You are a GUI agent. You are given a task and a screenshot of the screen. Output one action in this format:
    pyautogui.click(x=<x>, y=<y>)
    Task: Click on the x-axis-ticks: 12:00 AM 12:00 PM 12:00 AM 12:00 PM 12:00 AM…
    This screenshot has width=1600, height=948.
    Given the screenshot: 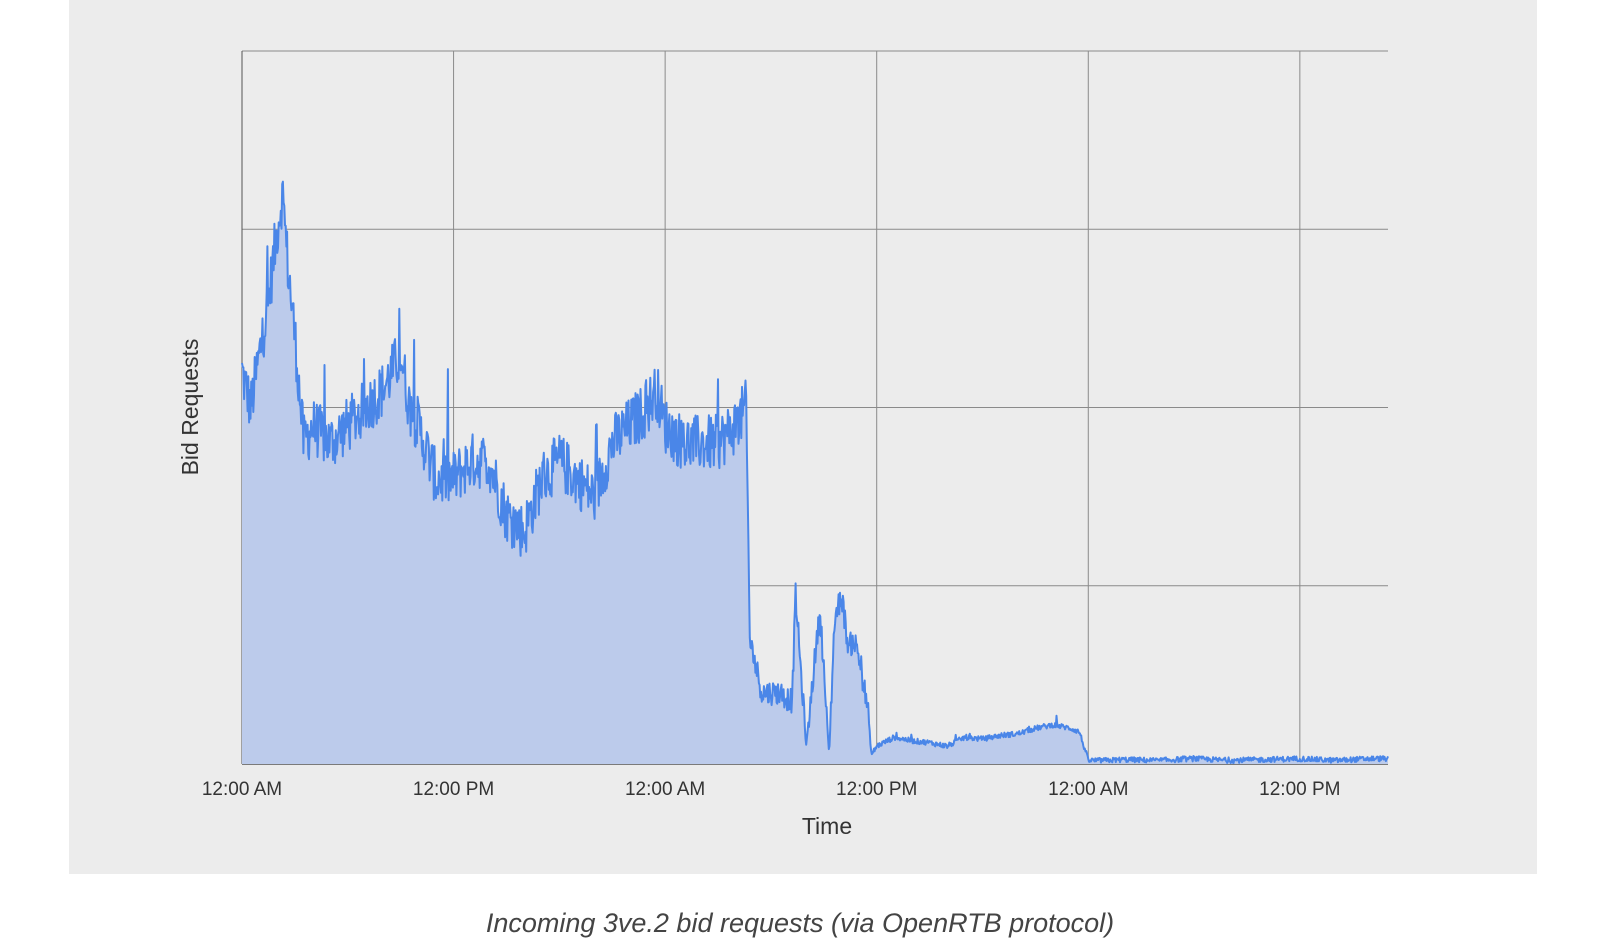 What is the action you would take?
    pyautogui.click(x=771, y=789)
    